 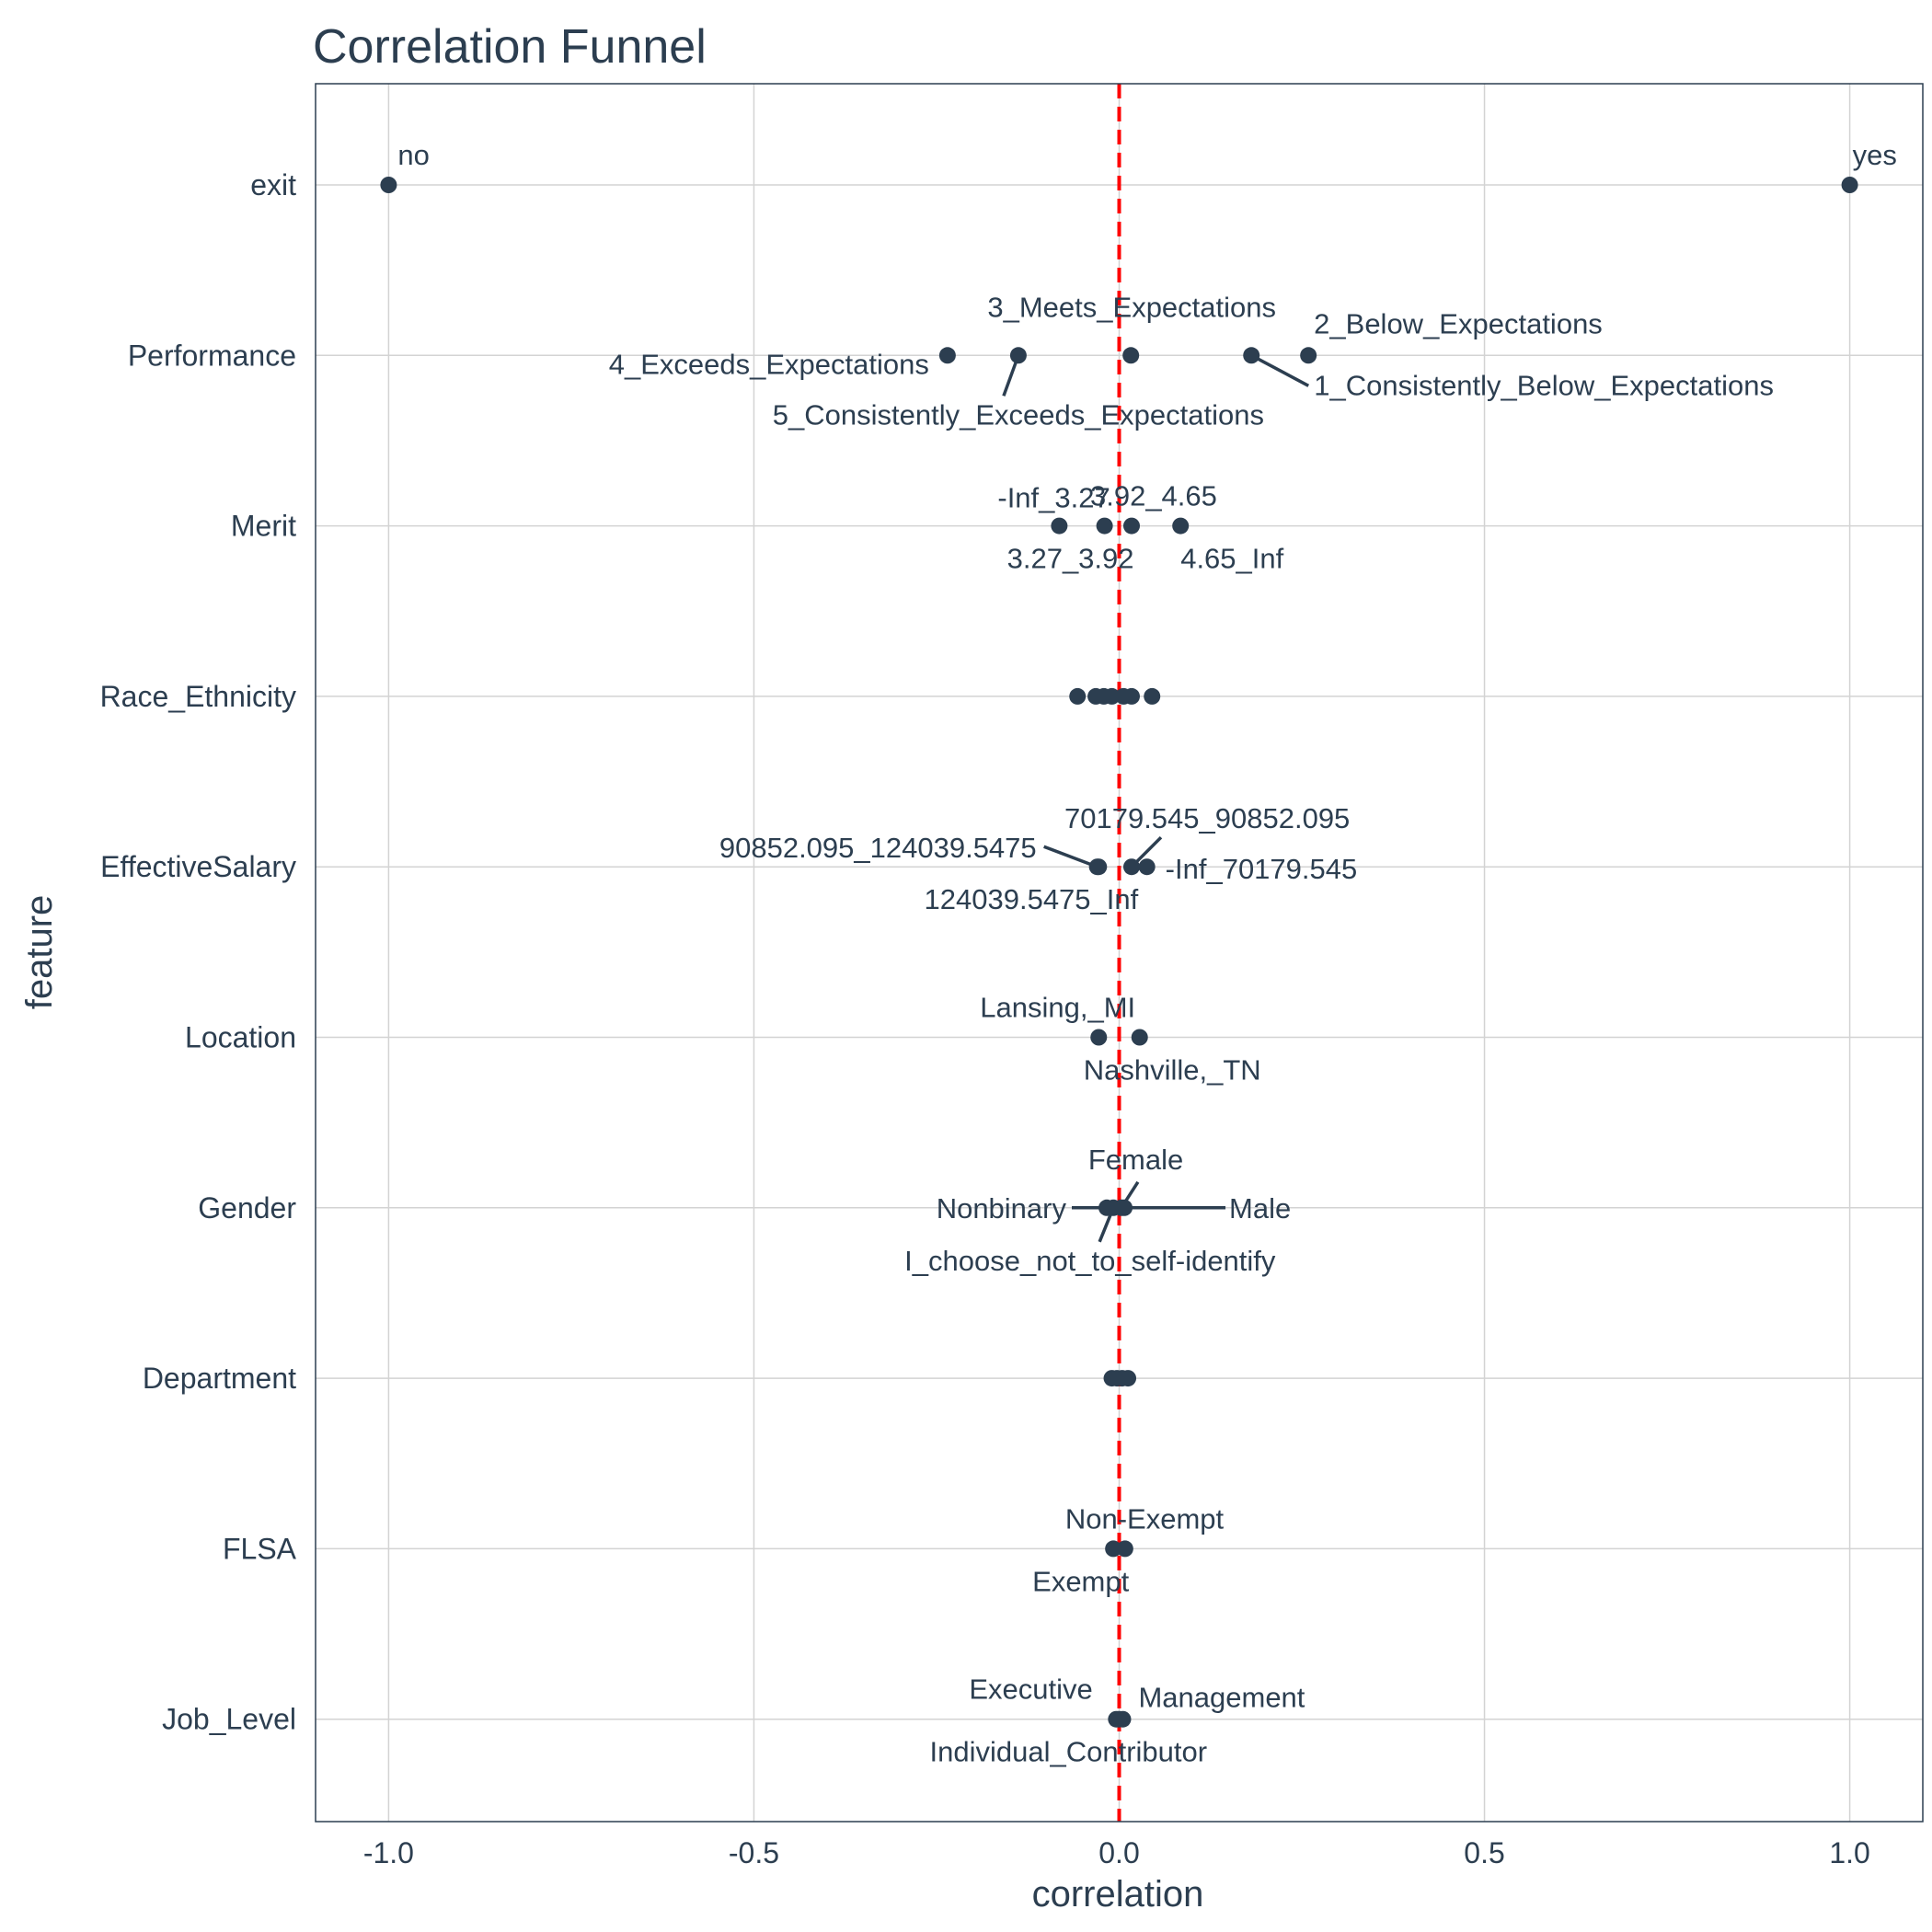 What do you see at coordinates (947, 355) in the screenshot?
I see `point-performance-4-exceeds-expectations` at bounding box center [947, 355].